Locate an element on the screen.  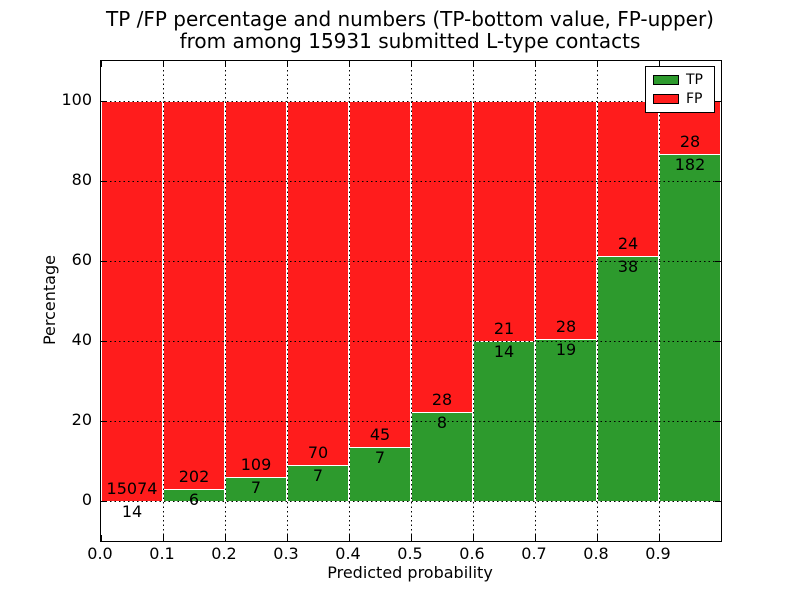
legend-item-tp: TP is located at coordinates (680, 80).